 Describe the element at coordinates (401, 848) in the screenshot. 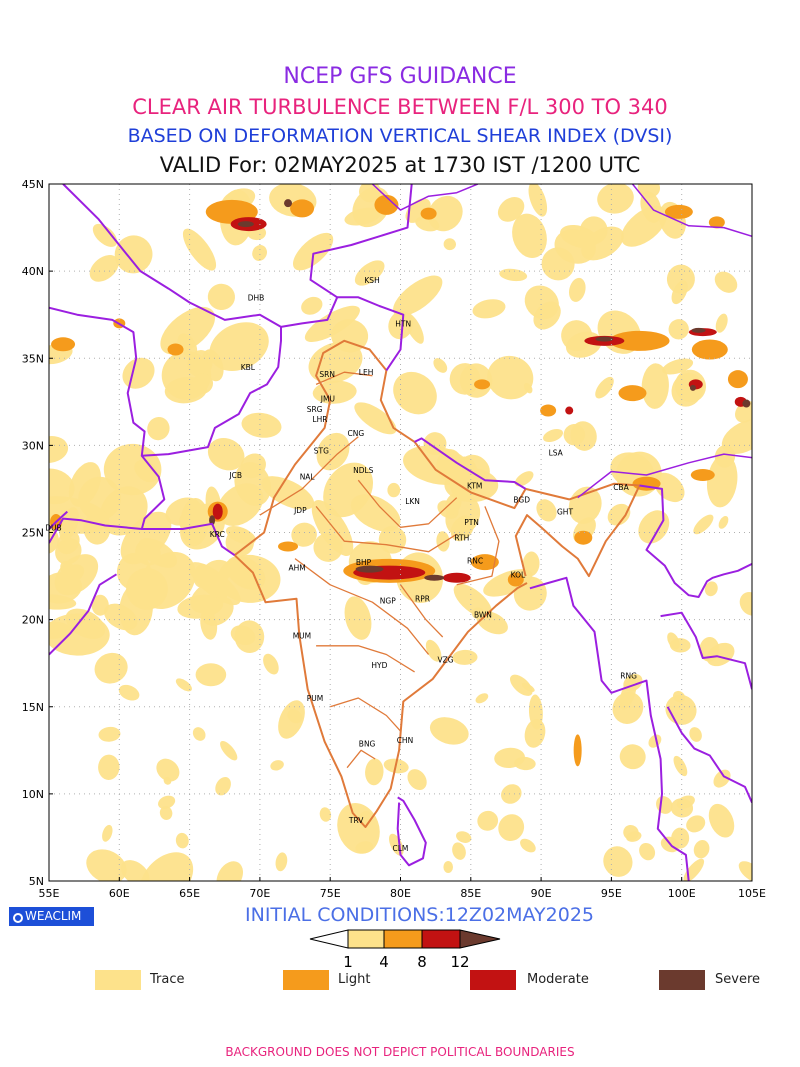

I see `station-clm: CLM` at that location.